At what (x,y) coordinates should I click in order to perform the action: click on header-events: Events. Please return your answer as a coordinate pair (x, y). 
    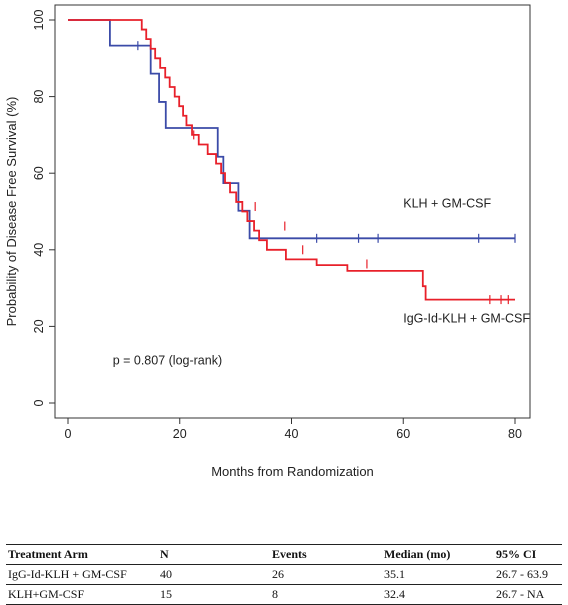
    Looking at the image, I should click on (326, 554).